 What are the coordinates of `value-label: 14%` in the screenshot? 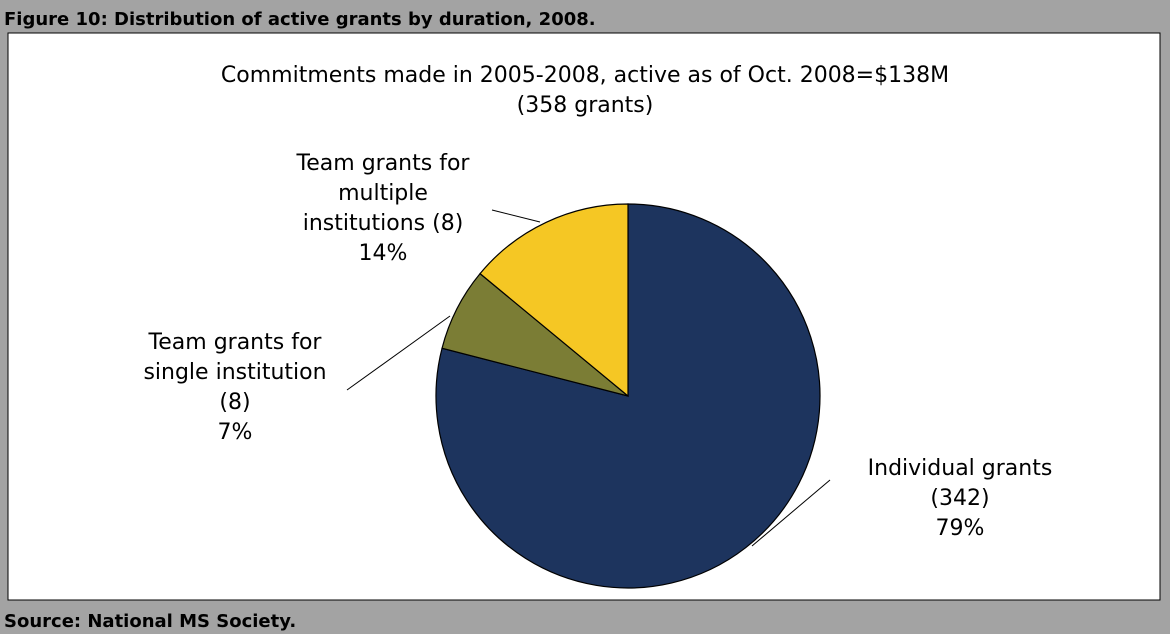 It's located at (383, 253).